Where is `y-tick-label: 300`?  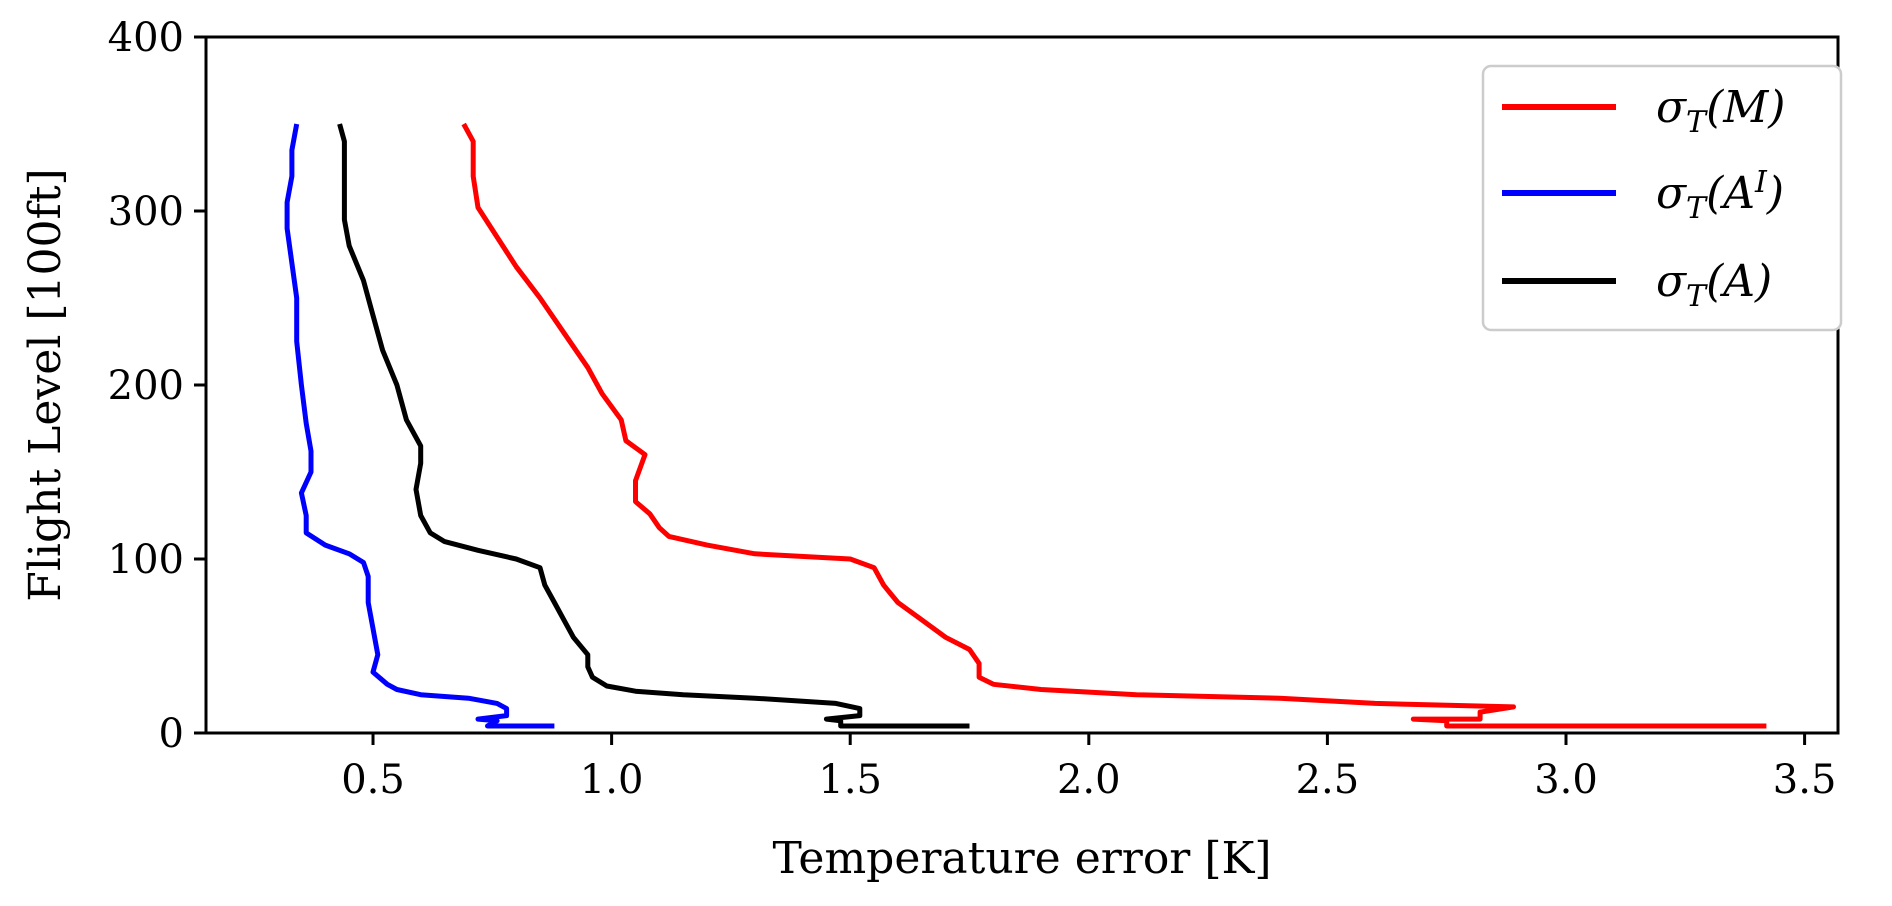
y-tick-label: 300 is located at coordinates (146, 212).